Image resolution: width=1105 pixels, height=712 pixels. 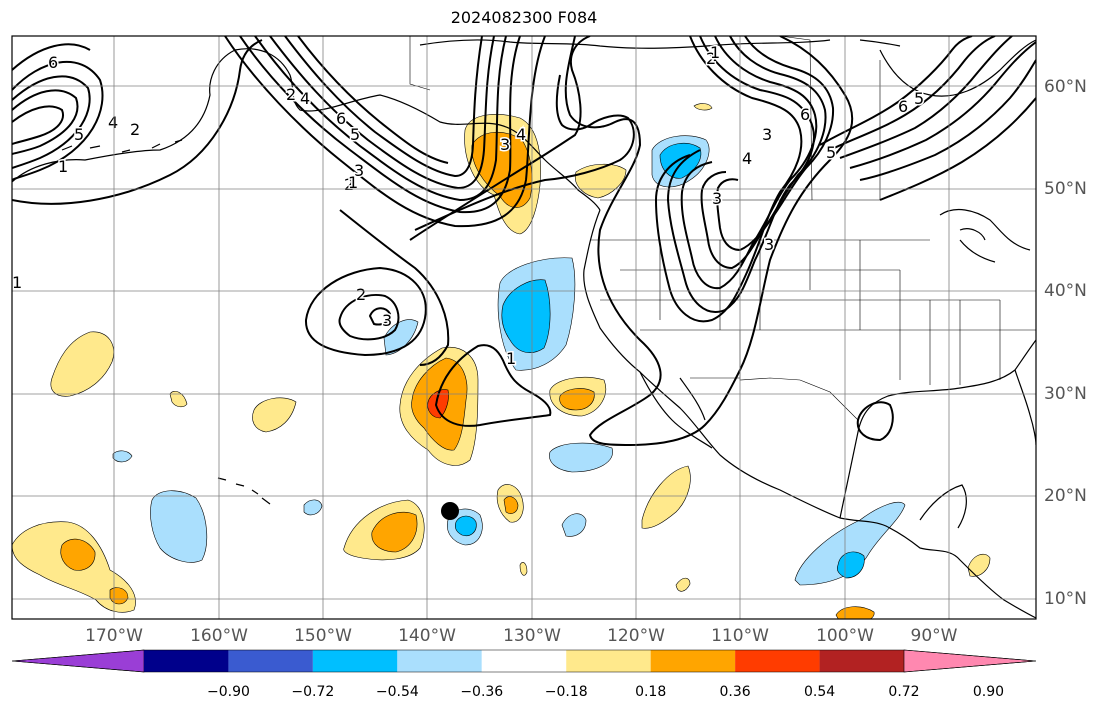 I want to click on colorbar-tick-label: 0.90, so click(x=988, y=692).